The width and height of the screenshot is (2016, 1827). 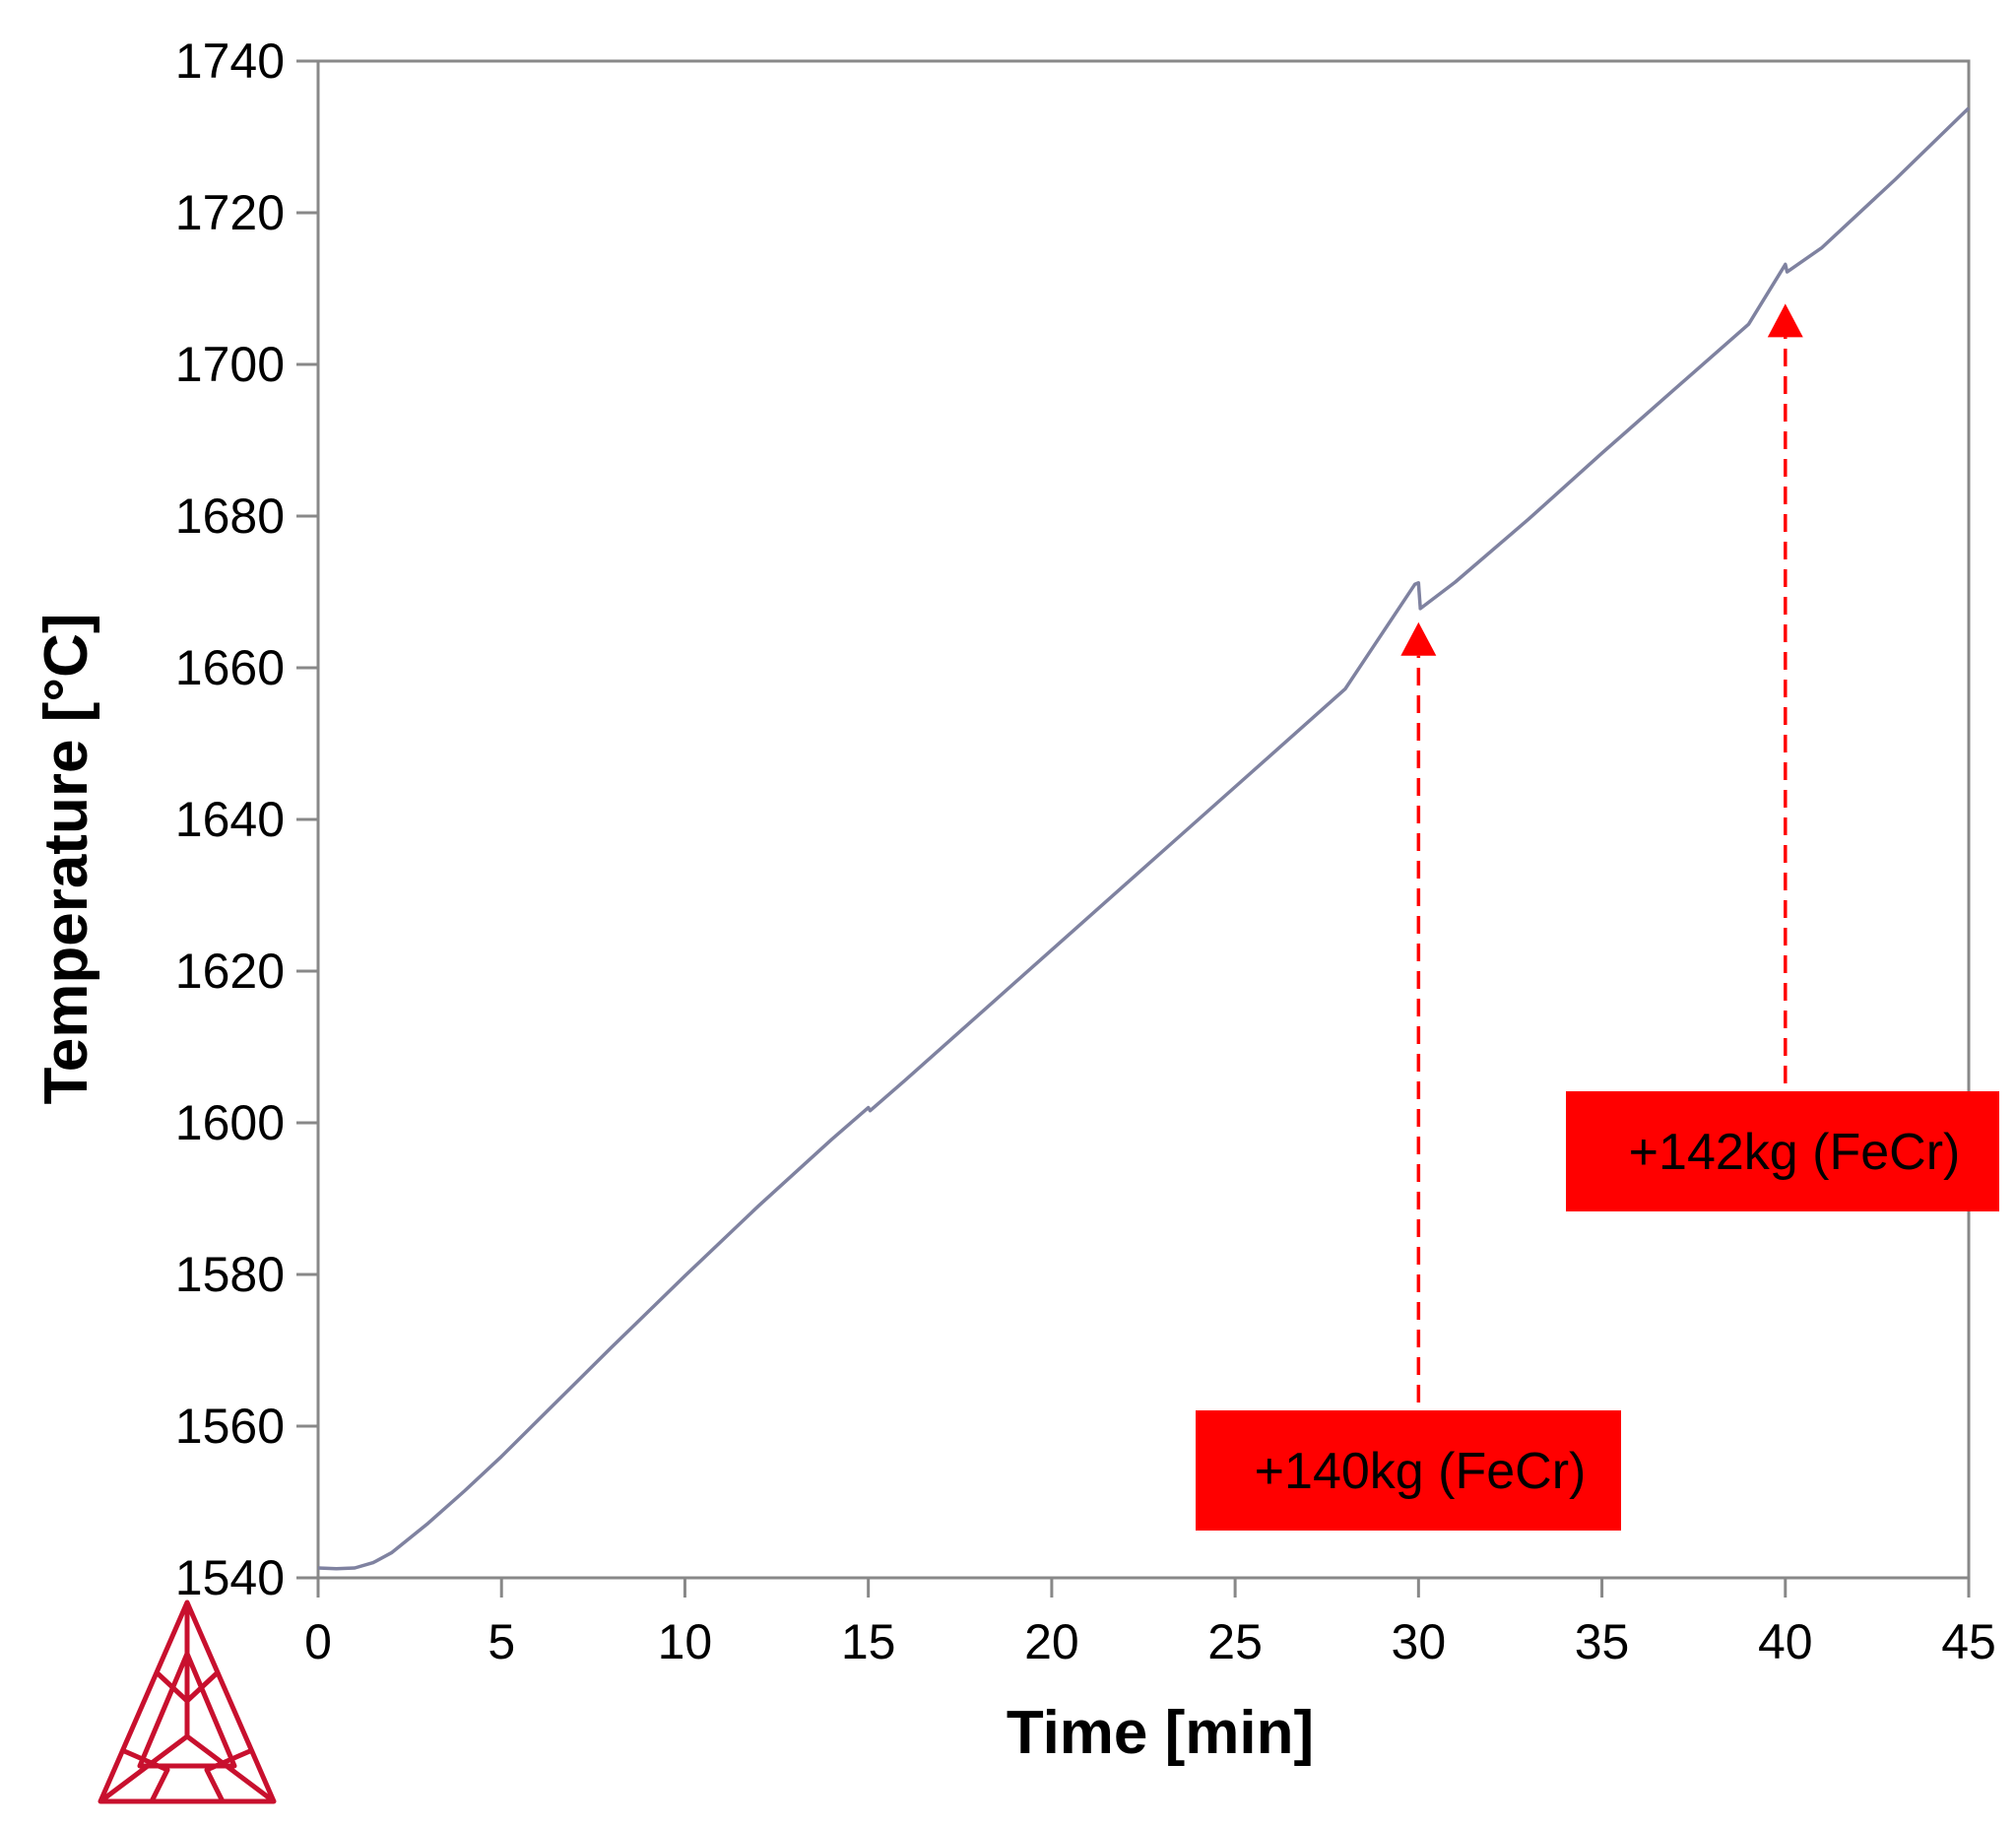 I want to click on y-tick-label: 1560, so click(x=230, y=1426).